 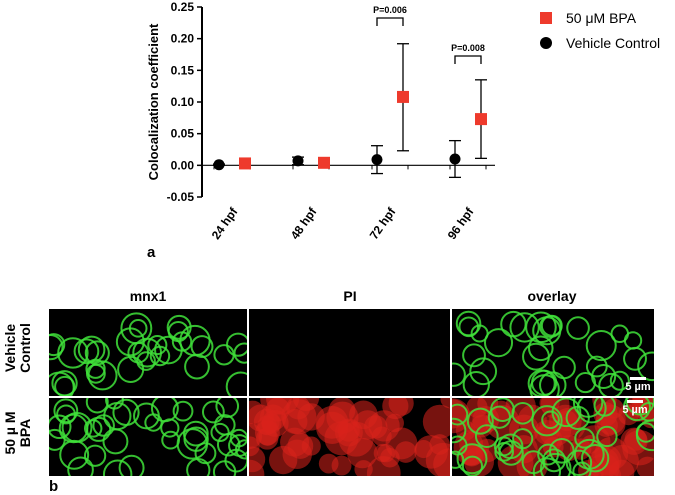 I want to click on row-header-bpa-line1: 50 µ M, so click(x=10, y=433).